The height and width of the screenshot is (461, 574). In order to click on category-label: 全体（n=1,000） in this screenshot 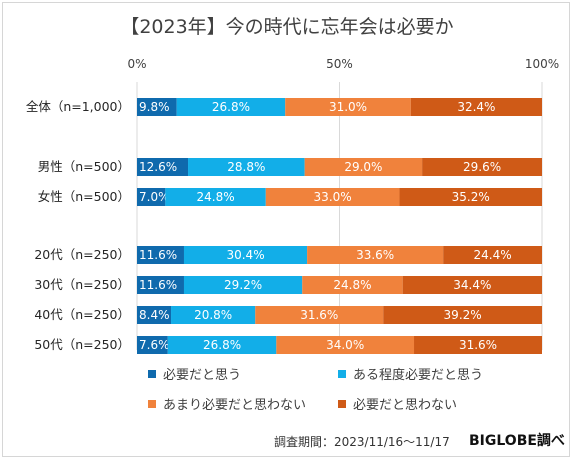, I will do `click(78, 106)`.